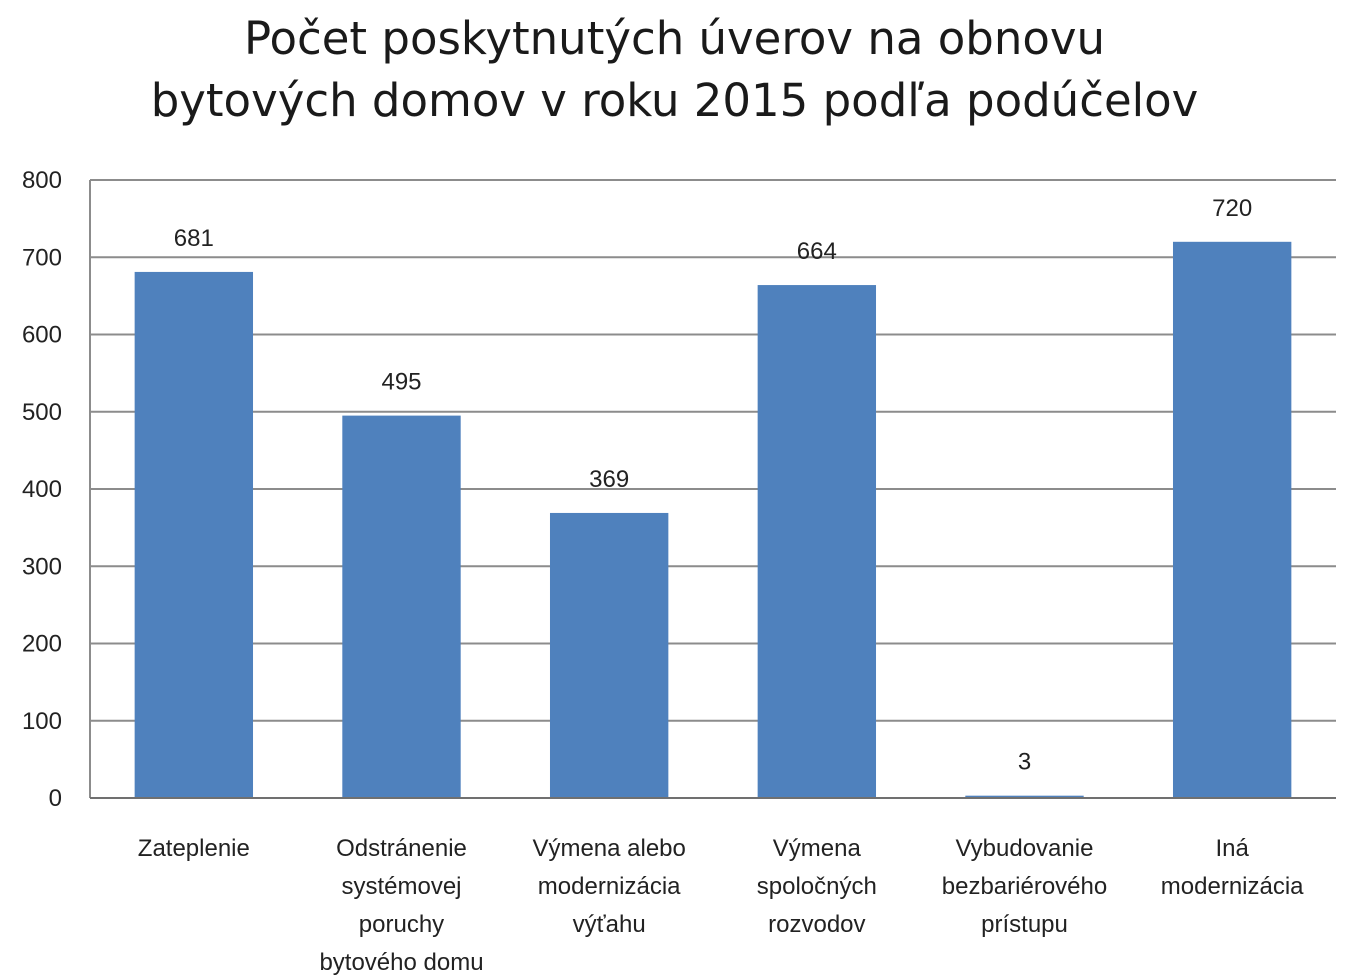  What do you see at coordinates (817, 848) in the screenshot?
I see `category-label-line: Výmena` at bounding box center [817, 848].